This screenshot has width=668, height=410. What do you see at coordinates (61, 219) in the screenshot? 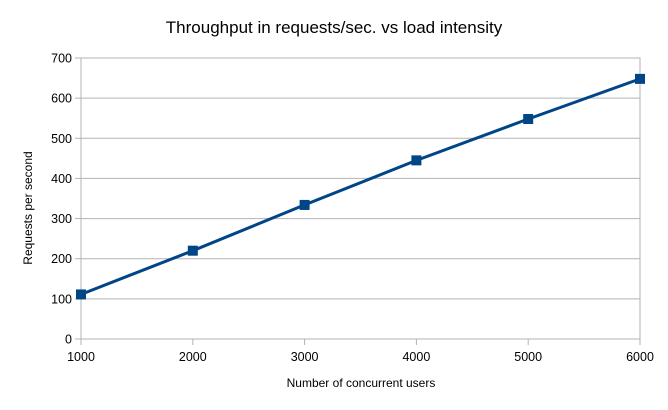
I see `y-tick-label: 300` at bounding box center [61, 219].